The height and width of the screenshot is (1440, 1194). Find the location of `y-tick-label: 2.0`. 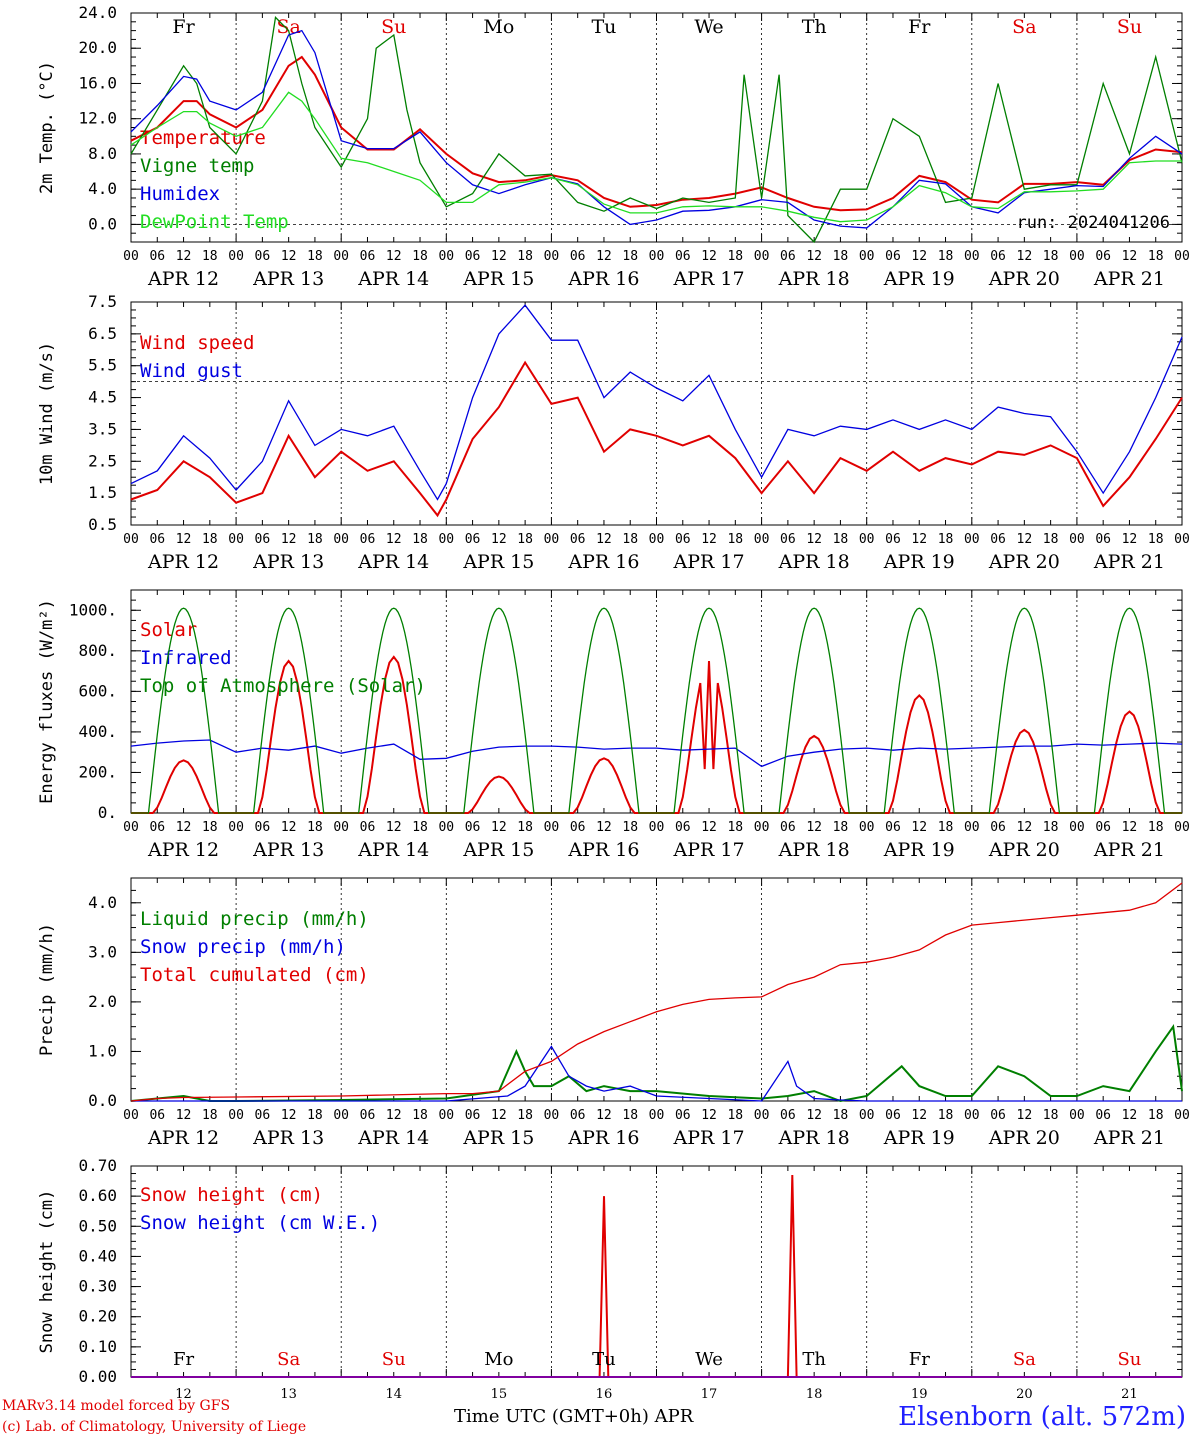

y-tick-label: 2.0 is located at coordinates (102, 1001).